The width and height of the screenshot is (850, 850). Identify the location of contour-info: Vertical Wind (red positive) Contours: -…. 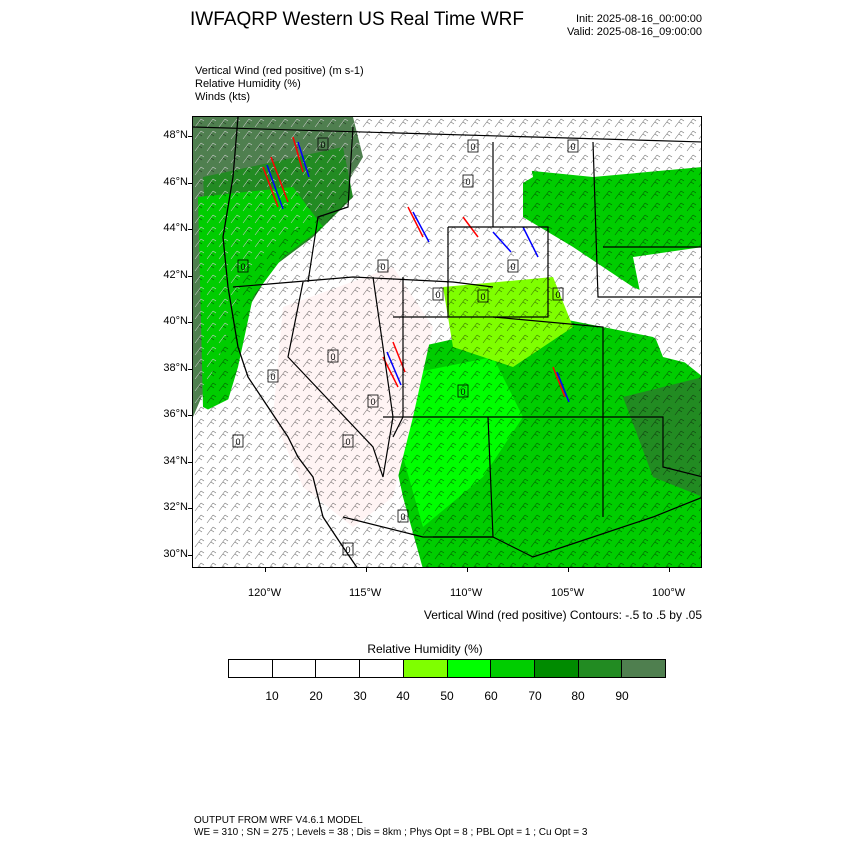
(562, 615).